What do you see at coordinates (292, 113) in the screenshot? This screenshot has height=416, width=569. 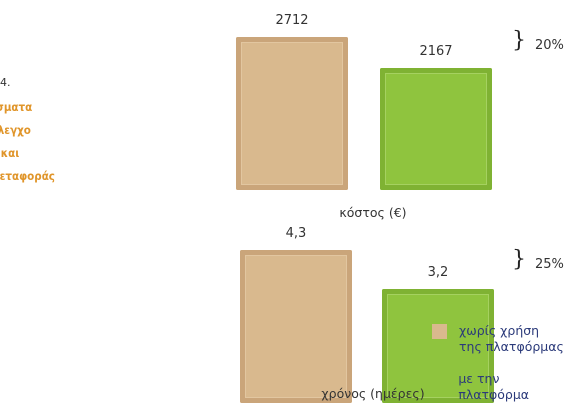 I see `cost-bar-without-platform` at bounding box center [292, 113].